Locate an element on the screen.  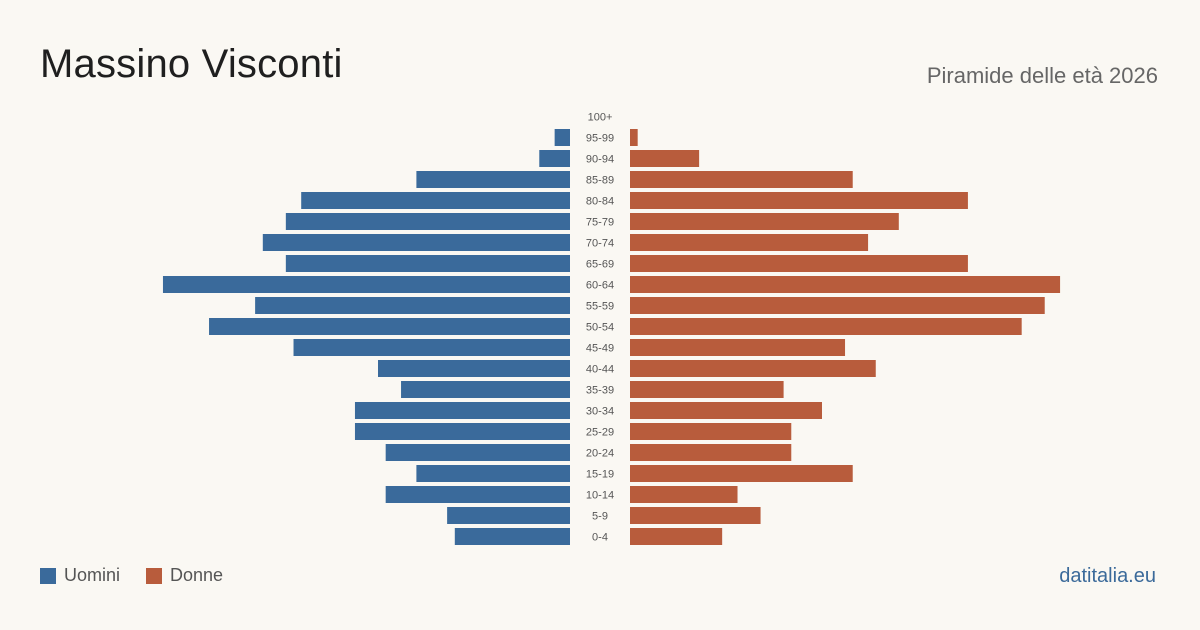
age-label: 60-64 is located at coordinates (600, 286).